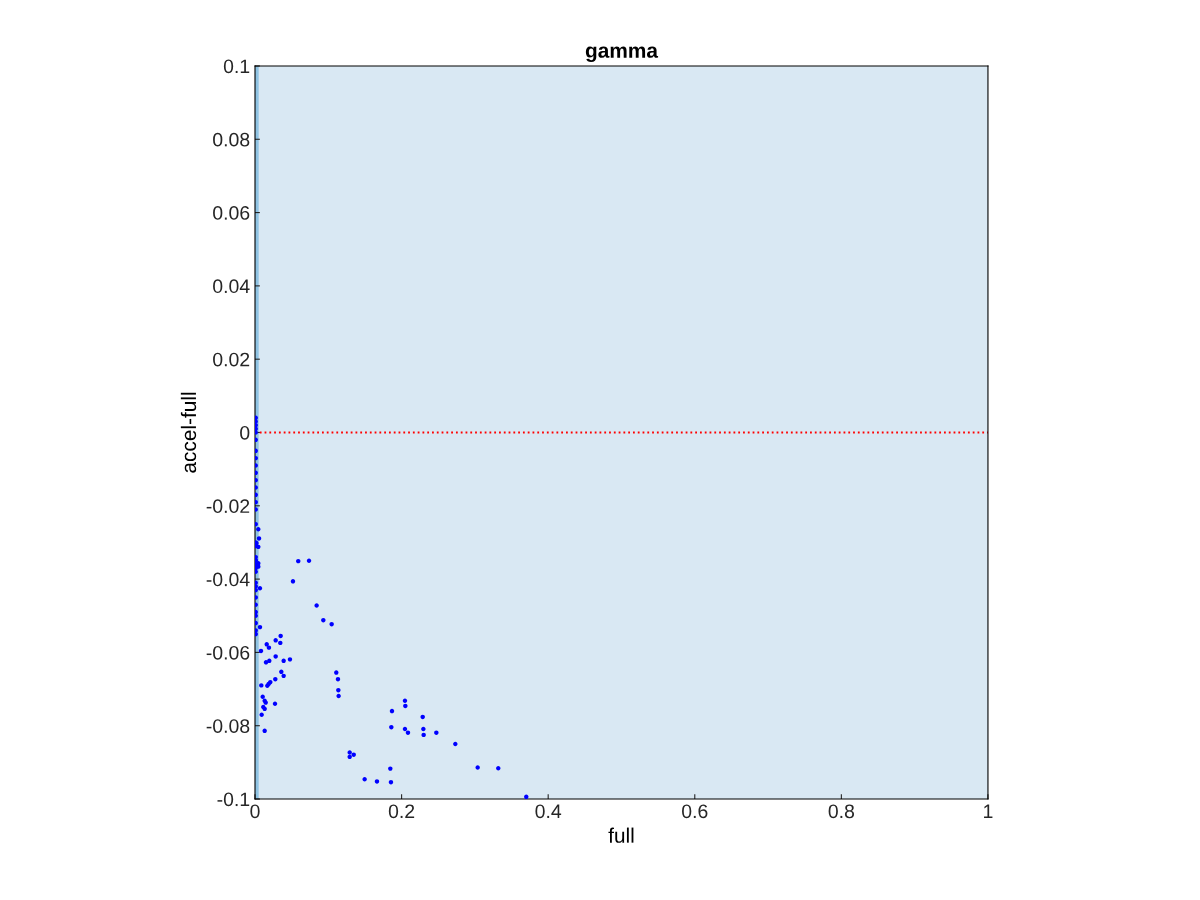 The height and width of the screenshot is (900, 1200). I want to click on y-tick-label: -0.08, so click(228, 726).